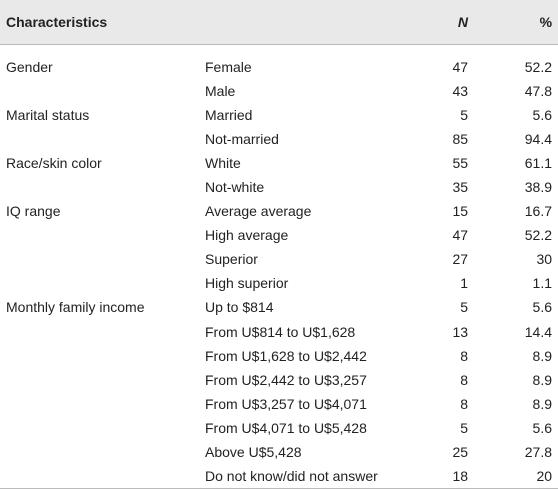 This screenshot has height=489, width=558. I want to click on table-row: Above U$5,428 25 27.8, so click(279, 452).